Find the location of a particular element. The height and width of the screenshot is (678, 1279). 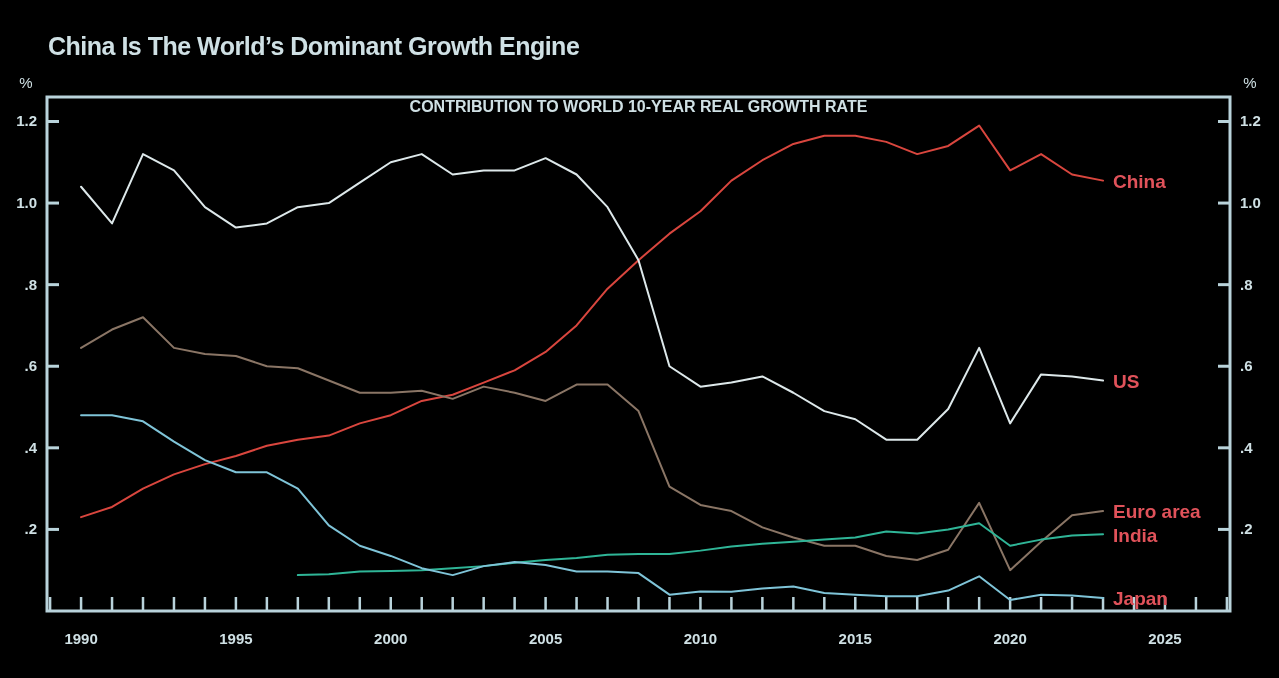

series-label: Euro area is located at coordinates (1157, 512).